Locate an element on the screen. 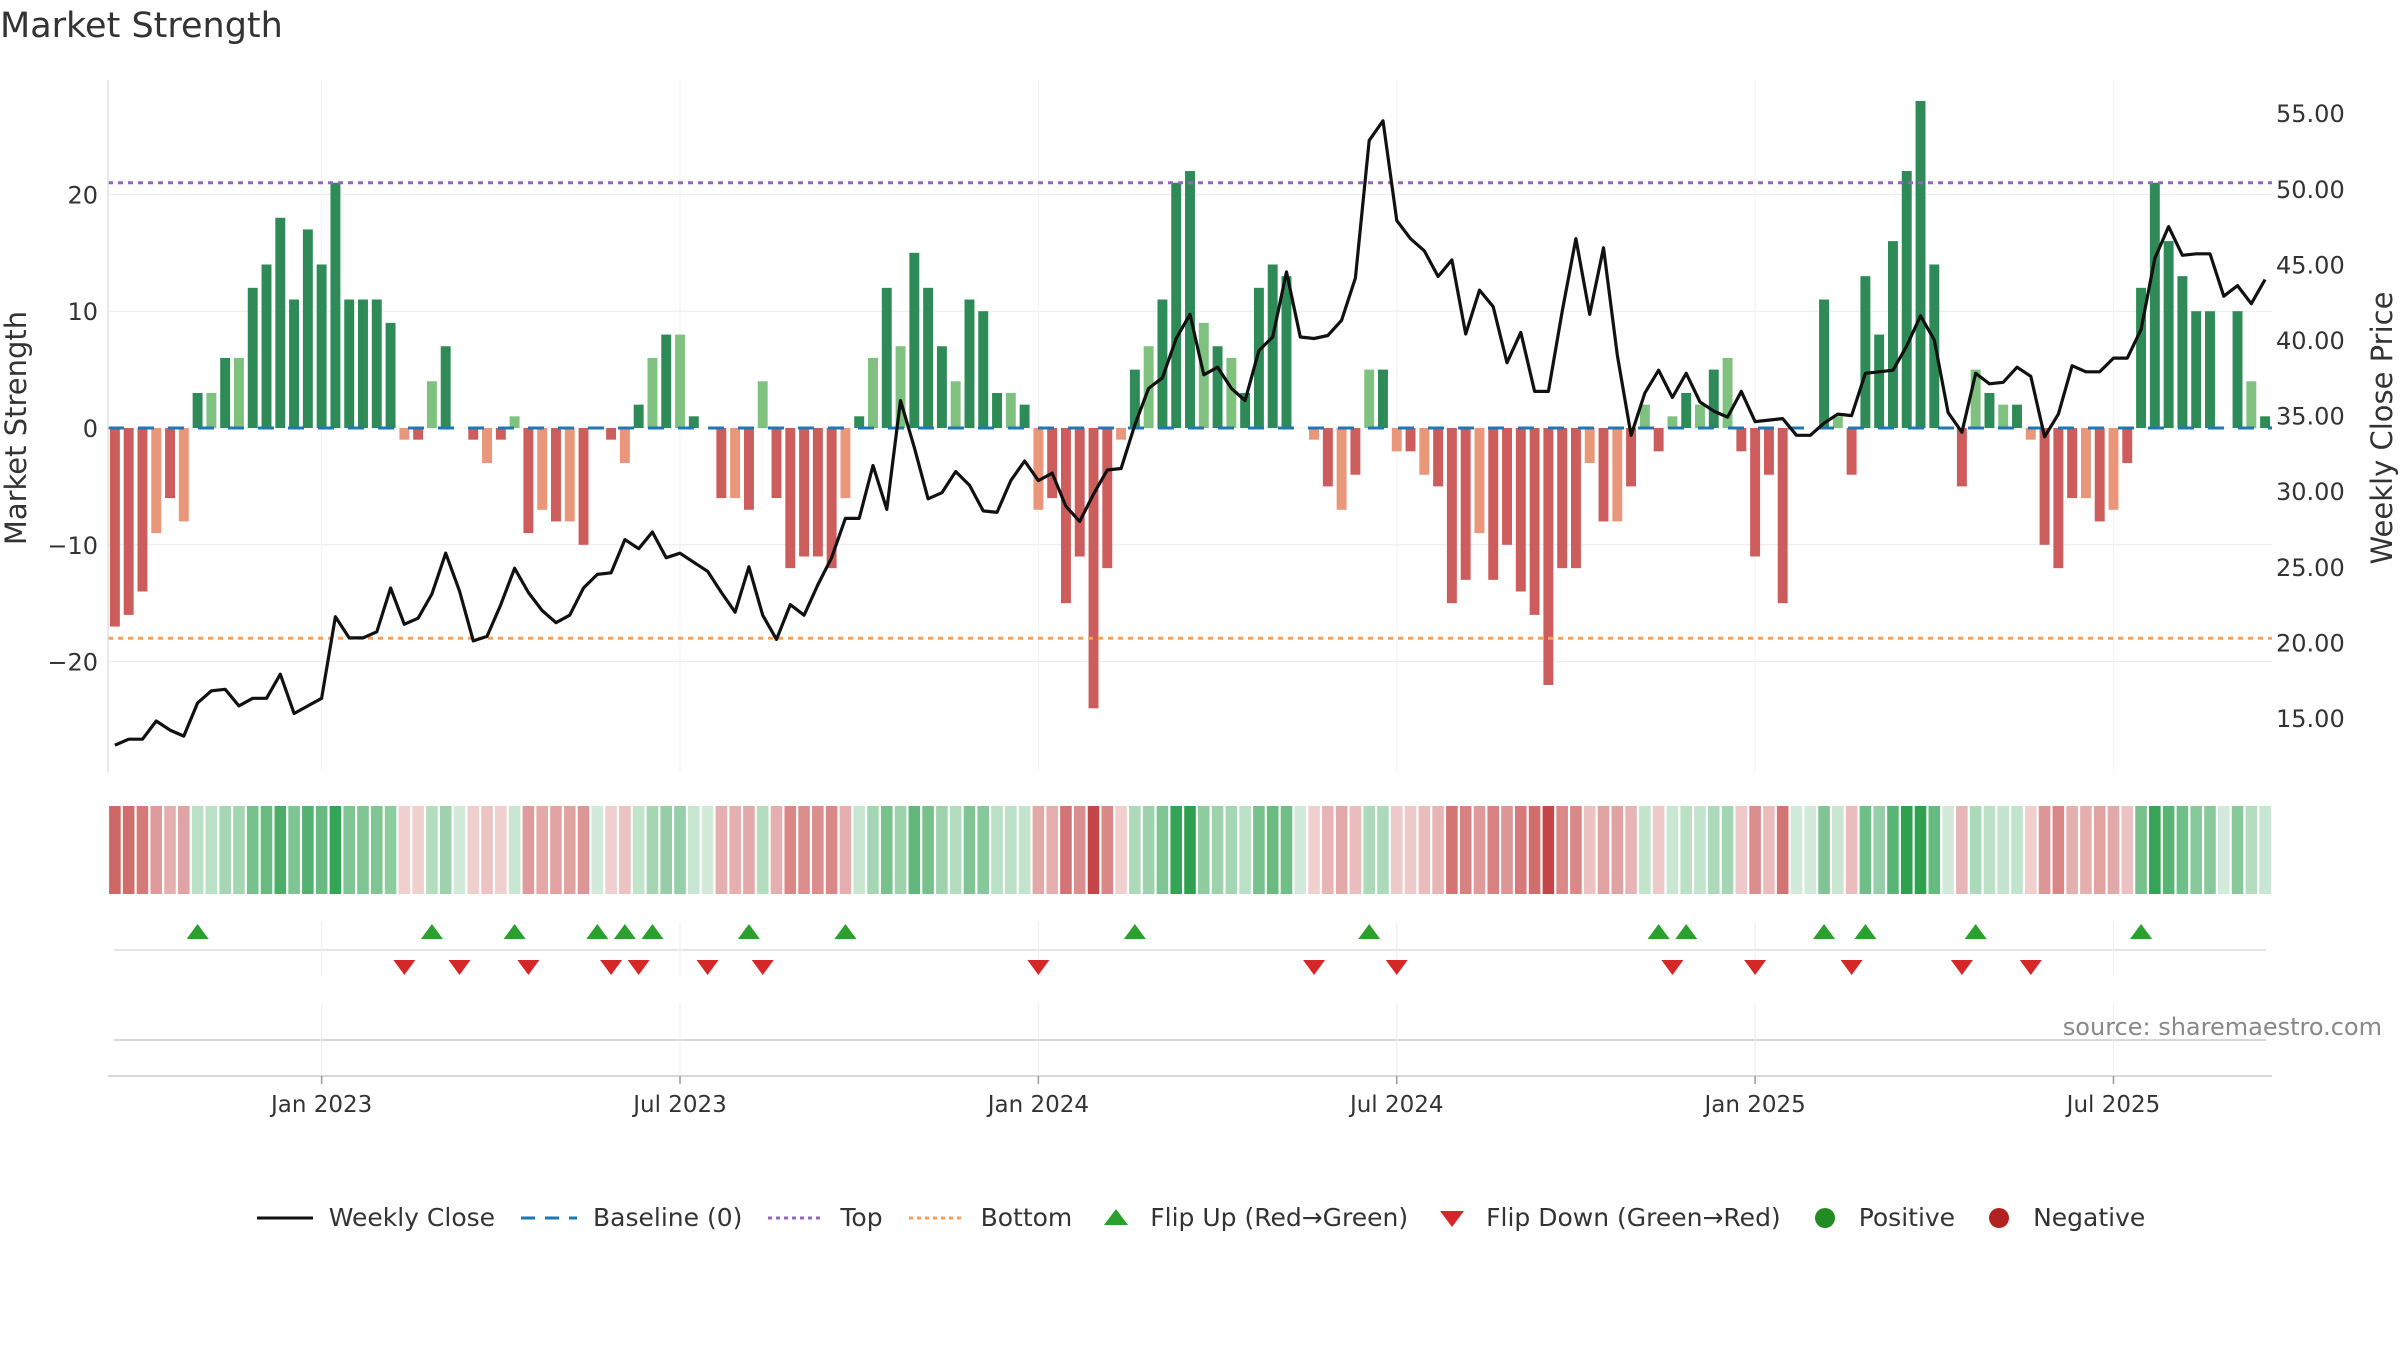 The image size is (2400, 1350). legend-flip-down: Flip Down (Green→Red) is located at coordinates (1606, 1217).